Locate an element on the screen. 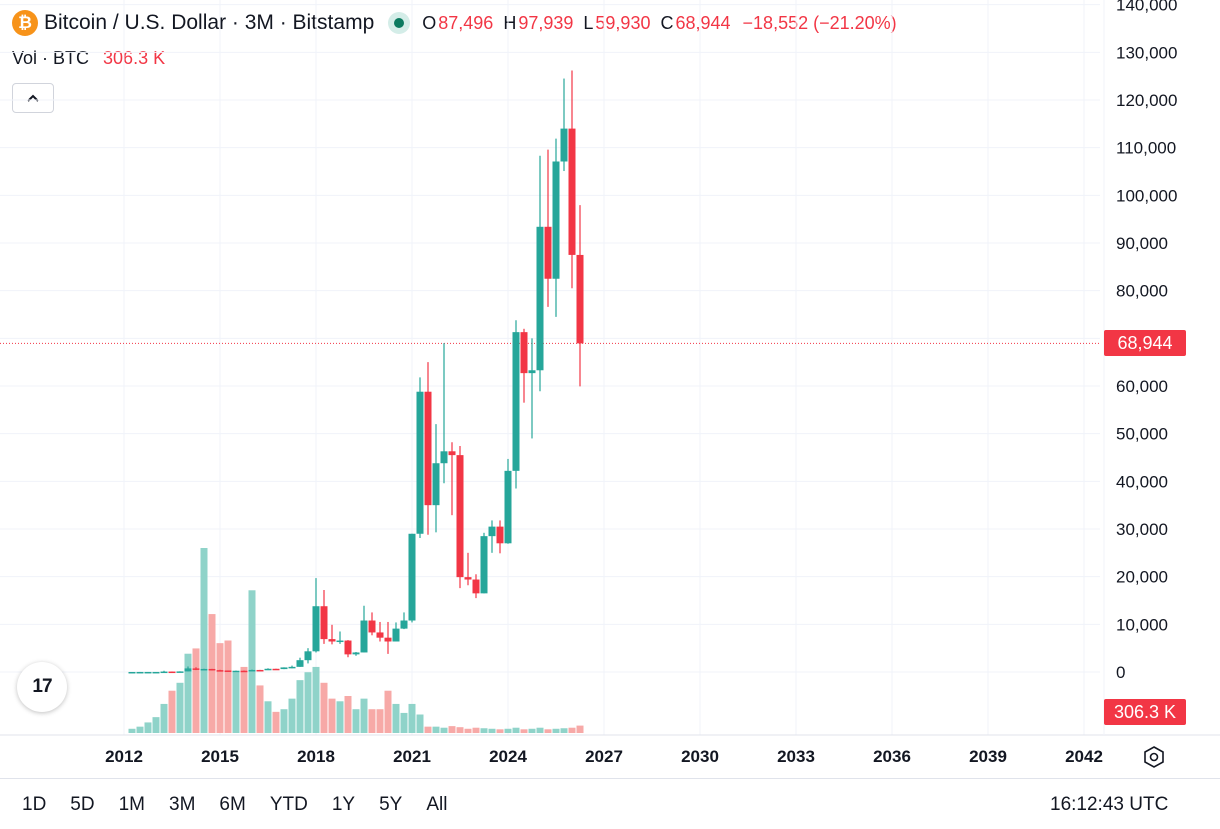  change-value: −18,552 (−21.20%) is located at coordinates (819, 22).